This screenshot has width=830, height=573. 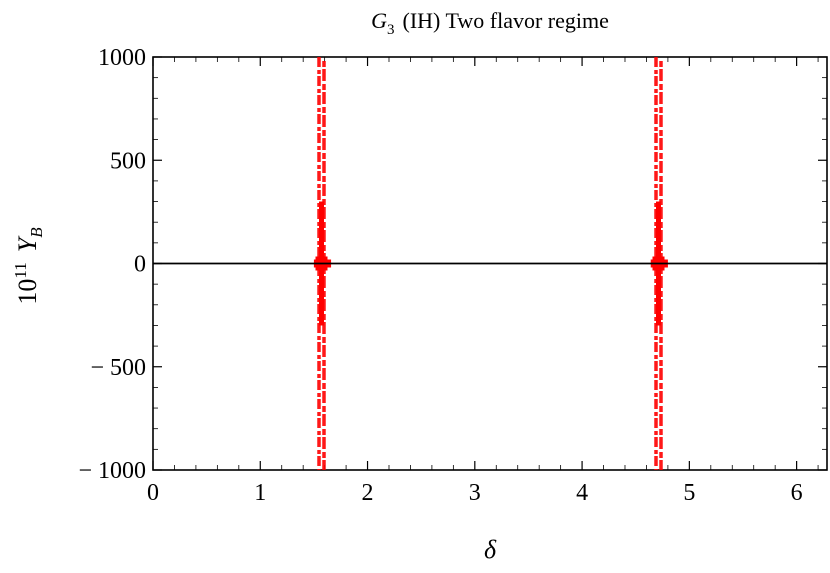 I want to click on y-tick-label: − 500, so click(x=118, y=368).